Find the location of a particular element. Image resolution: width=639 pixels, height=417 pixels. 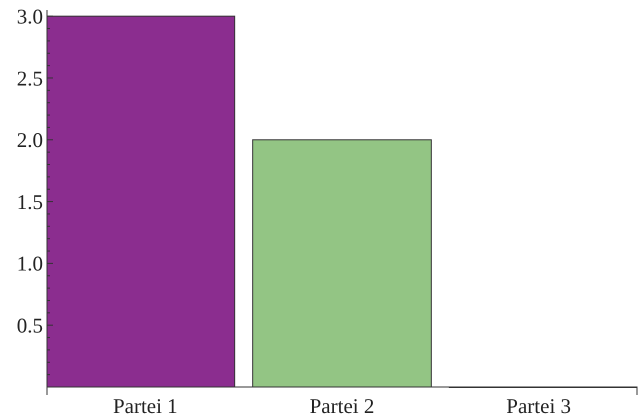

y-tick-label: 2.0 is located at coordinates (29, 140).